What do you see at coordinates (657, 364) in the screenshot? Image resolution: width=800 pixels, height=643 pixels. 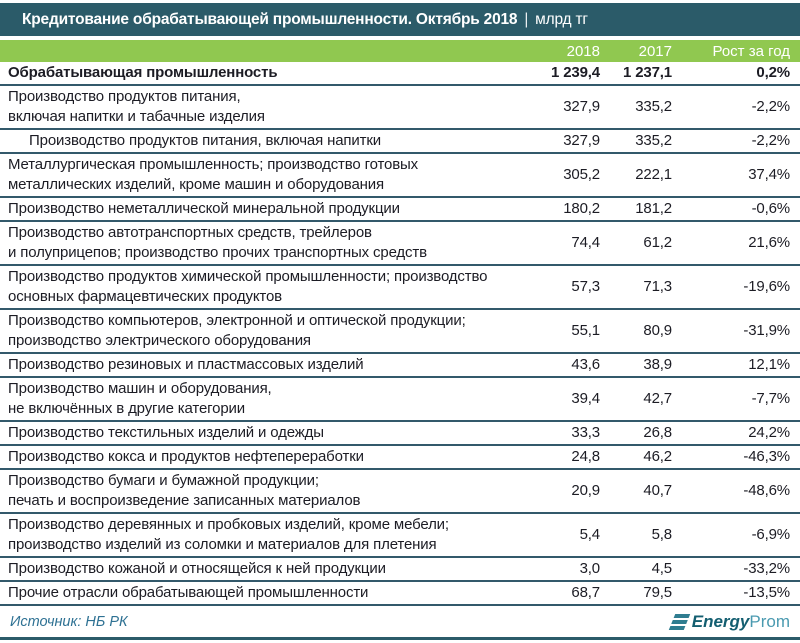 I see `value-2017: 38,9` at bounding box center [657, 364].